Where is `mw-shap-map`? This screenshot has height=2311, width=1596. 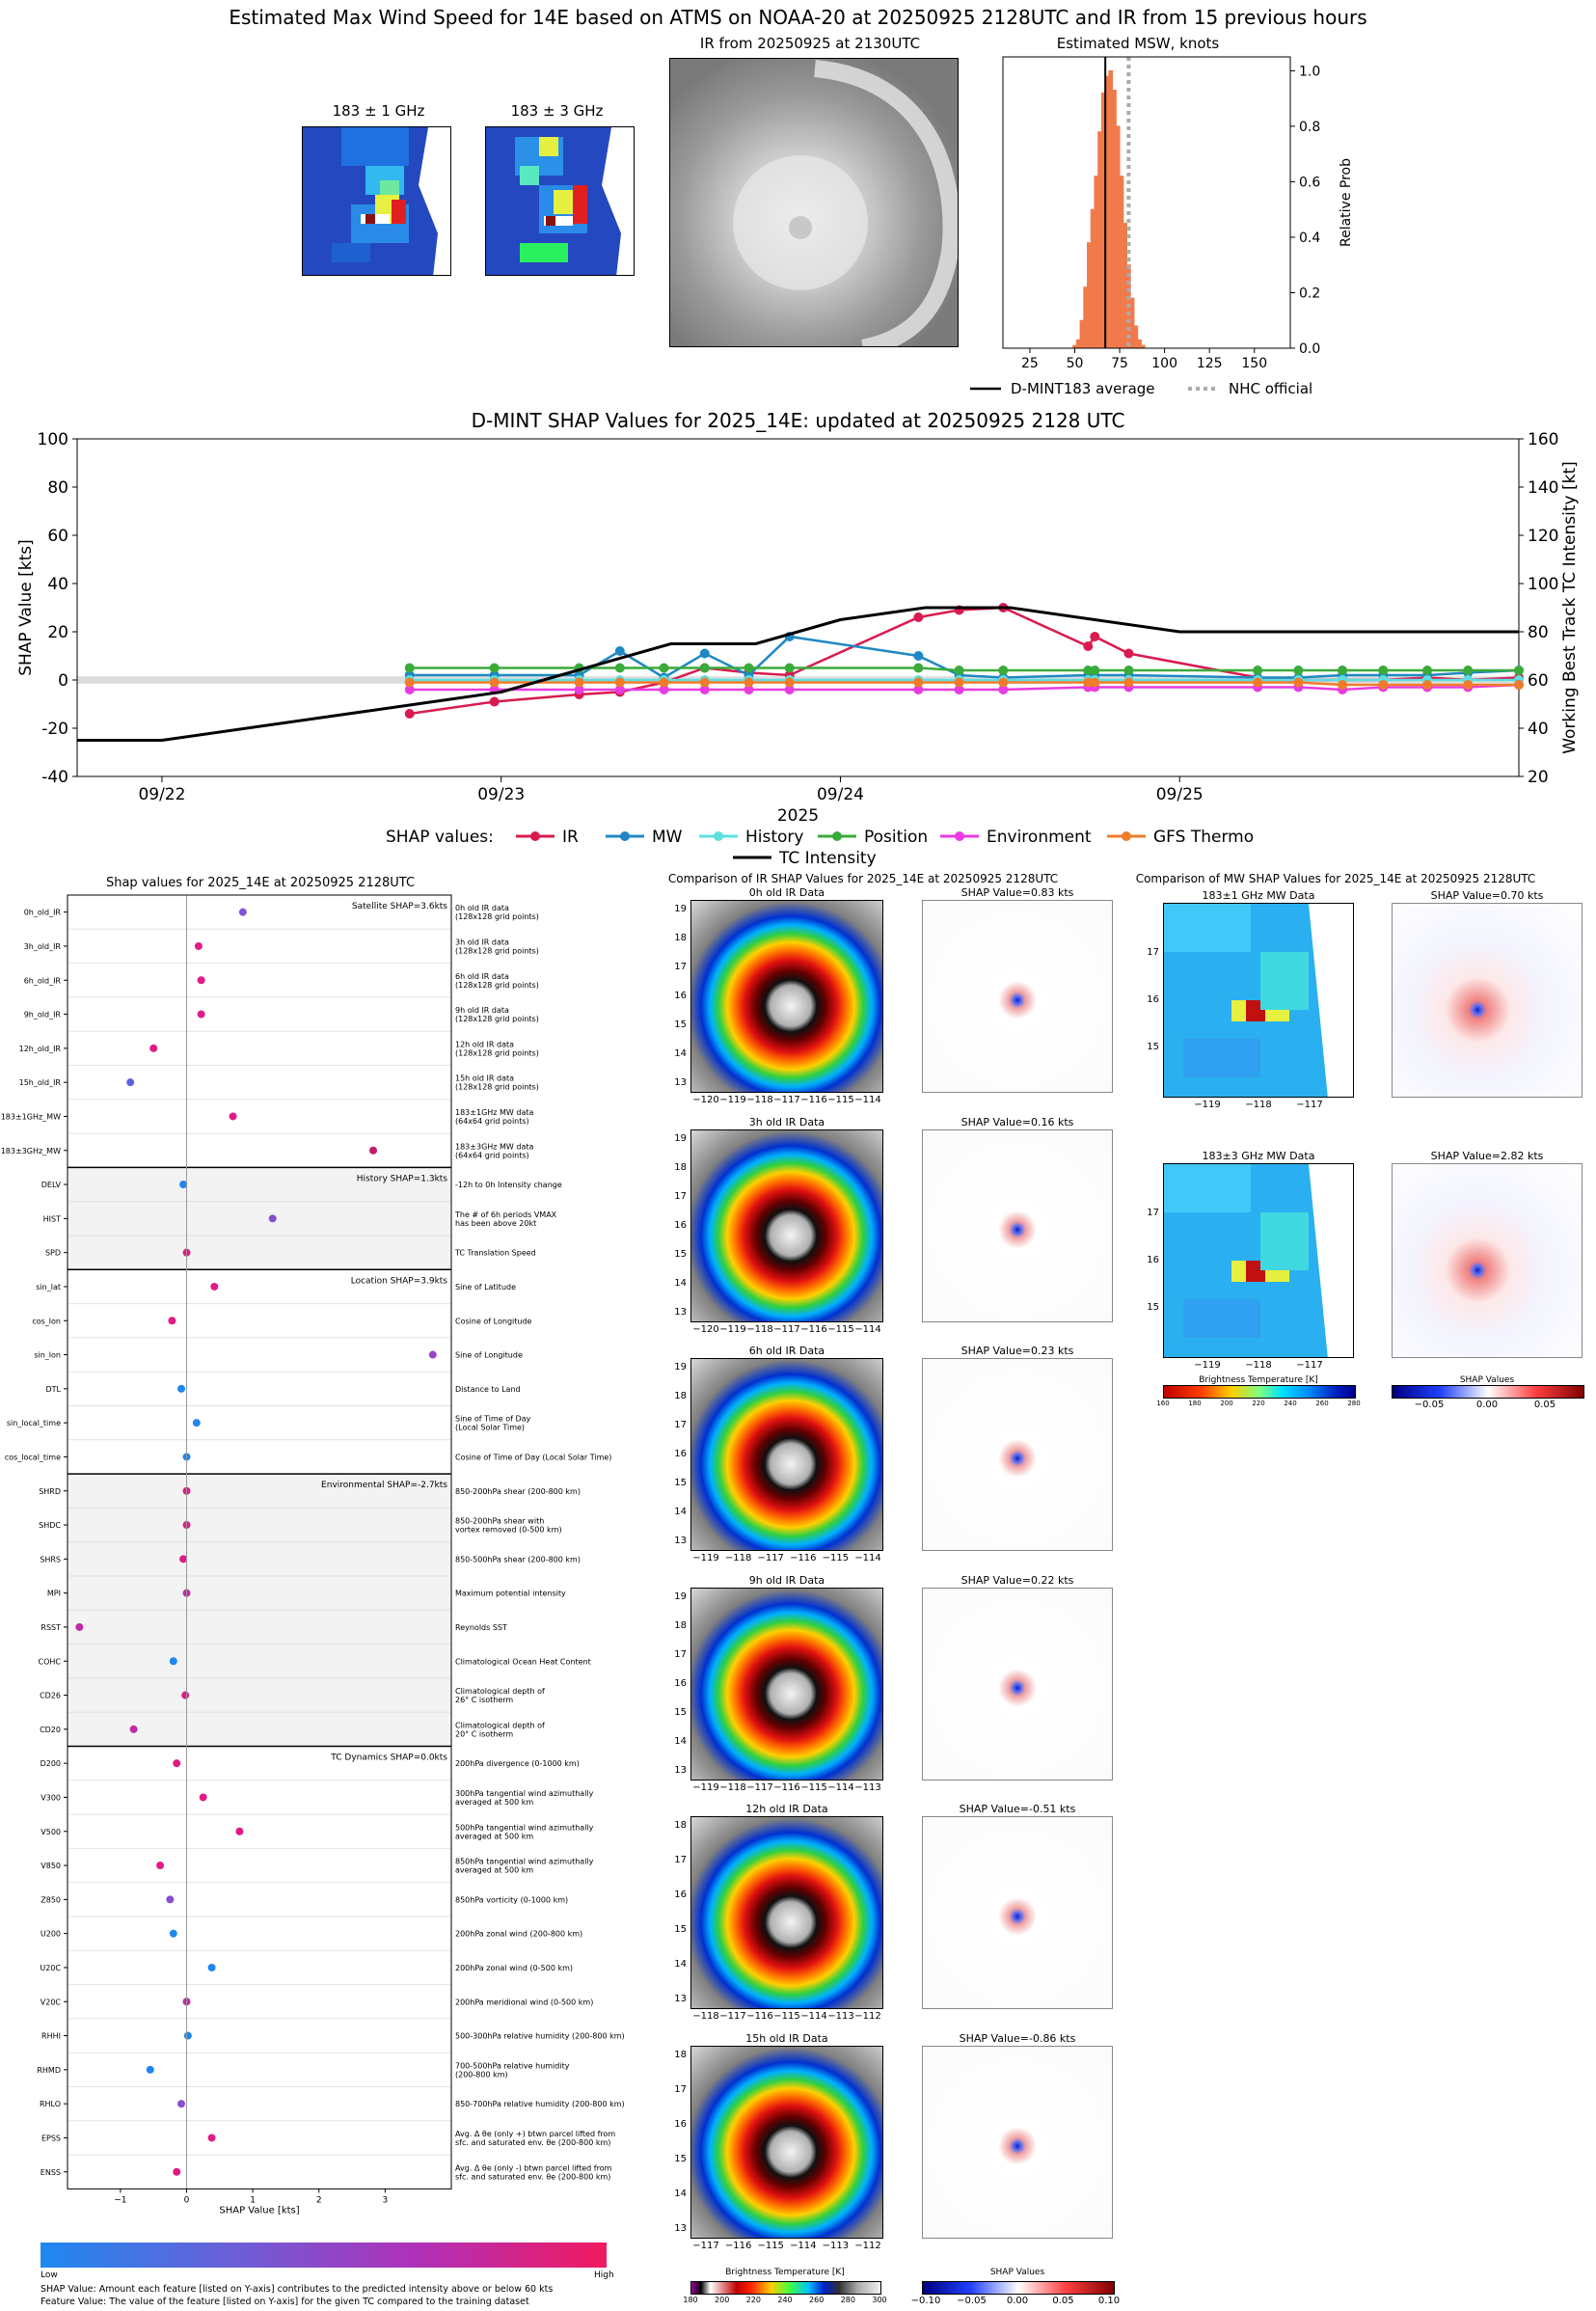
mw-shap-map is located at coordinates (1487, 1000).